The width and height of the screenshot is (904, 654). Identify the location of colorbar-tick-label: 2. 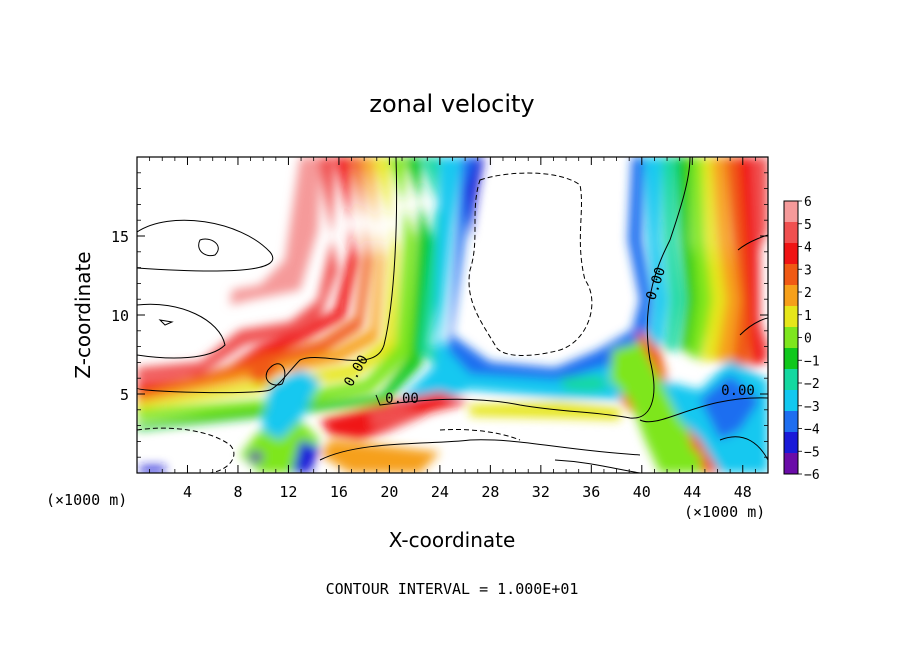
(808, 293).